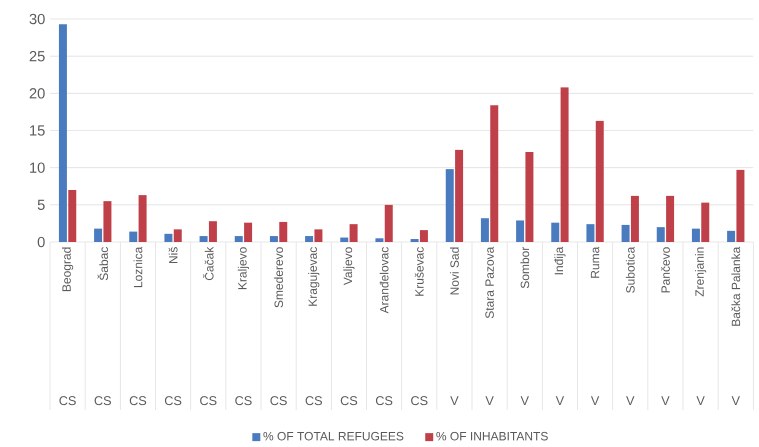  Describe the element at coordinates (525, 267) in the screenshot. I see `x-tick-label: Sombor` at that location.